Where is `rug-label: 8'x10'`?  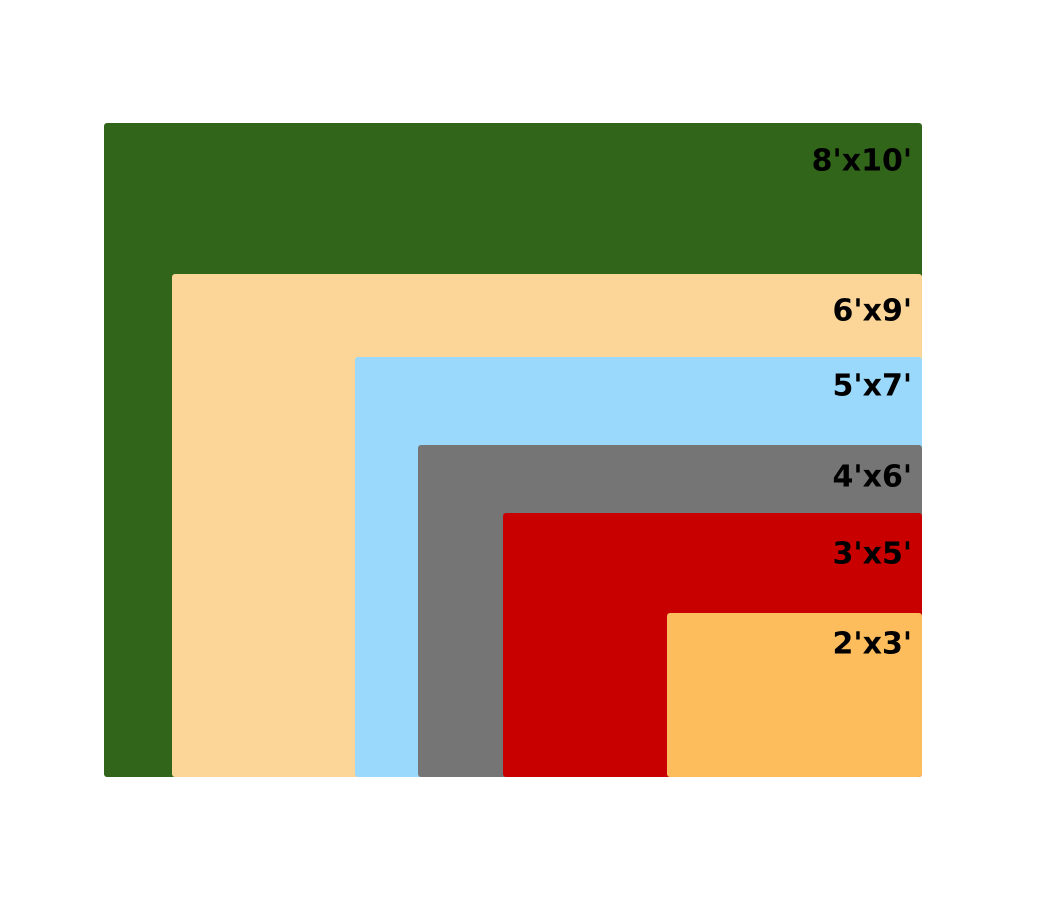
rug-label: 8'x10' is located at coordinates (862, 161).